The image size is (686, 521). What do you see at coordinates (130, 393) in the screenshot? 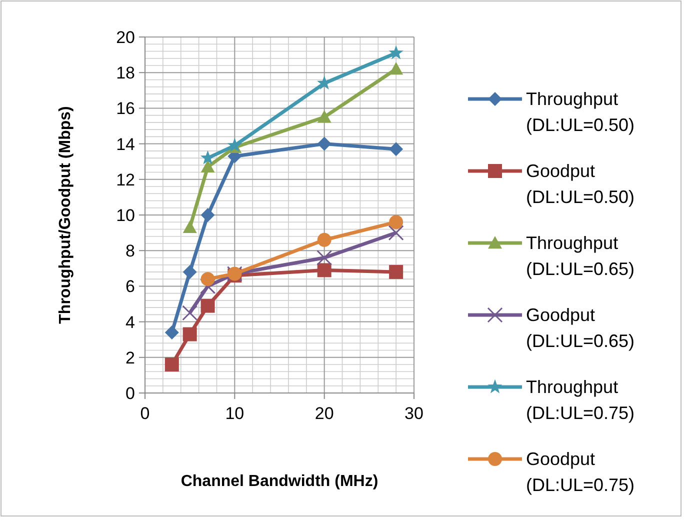
I see `y-tick-label: 0` at bounding box center [130, 393].